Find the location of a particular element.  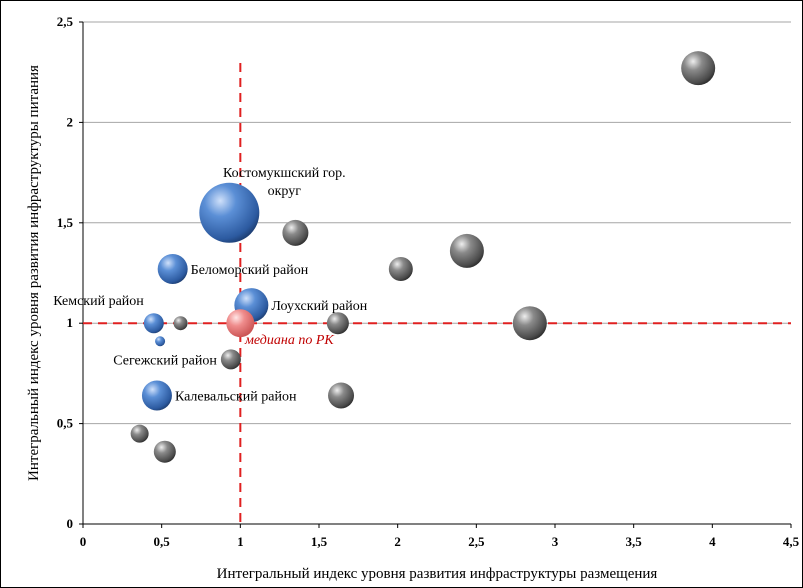

x-tick-label: 3,5 is located at coordinates (634, 541).